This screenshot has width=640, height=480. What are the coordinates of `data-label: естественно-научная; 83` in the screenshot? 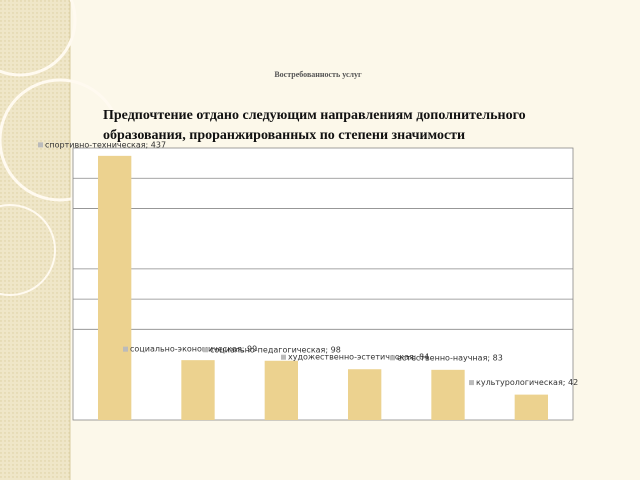 It's located at (450, 357).